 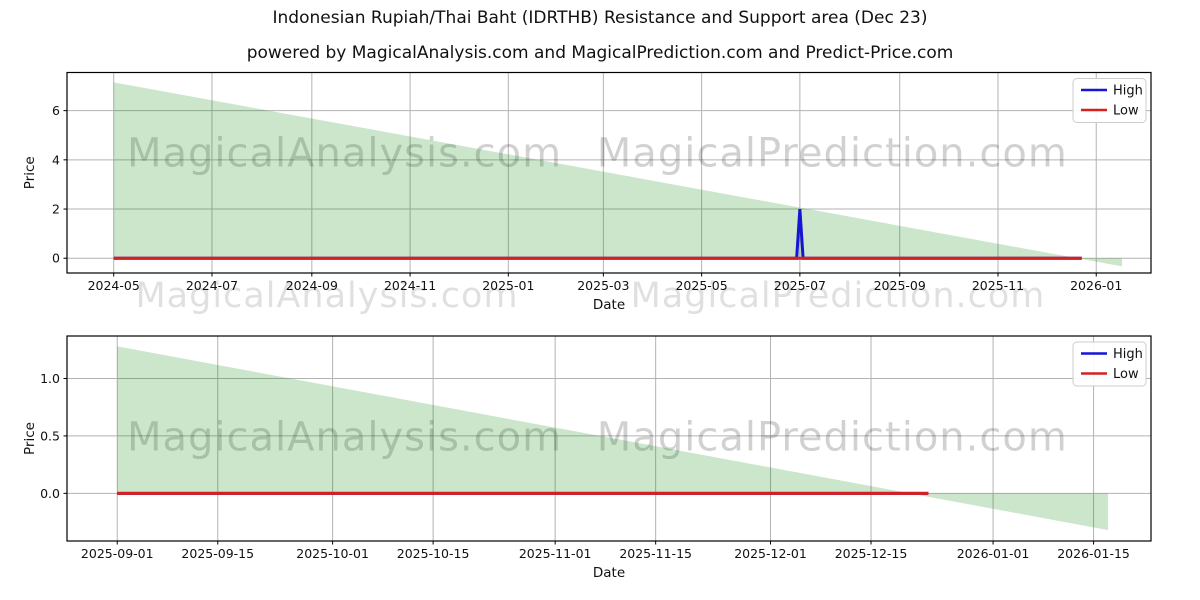 What do you see at coordinates (433, 553) in the screenshot?
I see `x-tick-label: 2025-10-15` at bounding box center [433, 553].